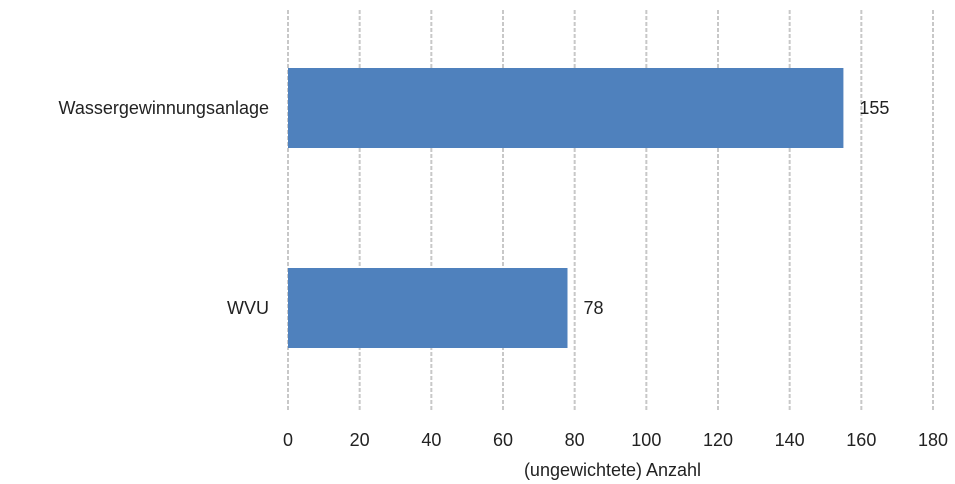 The width and height of the screenshot is (955, 484). Describe the element at coordinates (737, 208) in the screenshot. I see `data-labels: 155 78` at that location.